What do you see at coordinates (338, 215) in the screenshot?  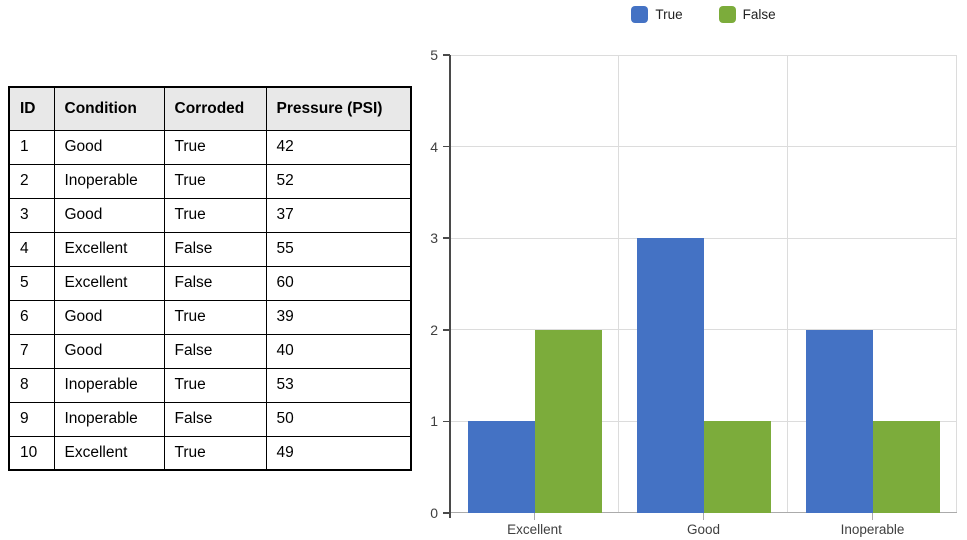 I see `cell-pressure: 37` at bounding box center [338, 215].